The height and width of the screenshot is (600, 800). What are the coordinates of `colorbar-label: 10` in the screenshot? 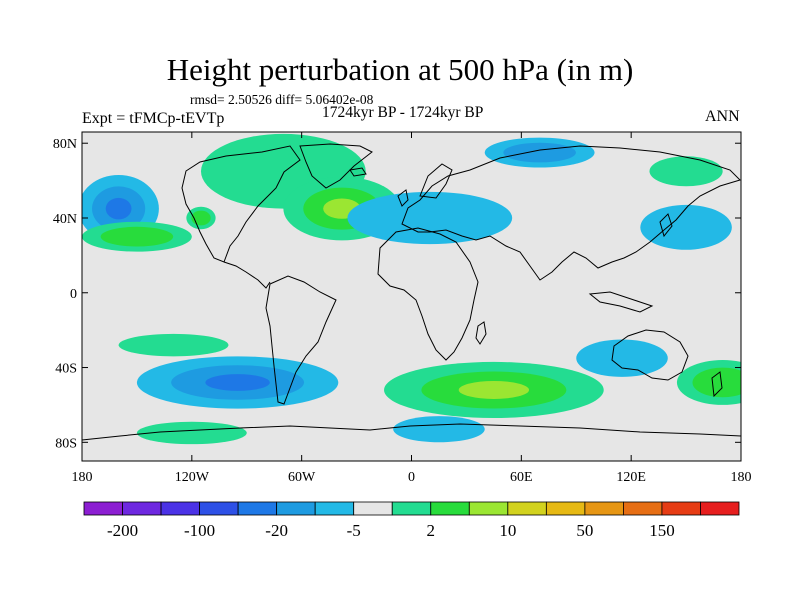 It's located at (507, 530).